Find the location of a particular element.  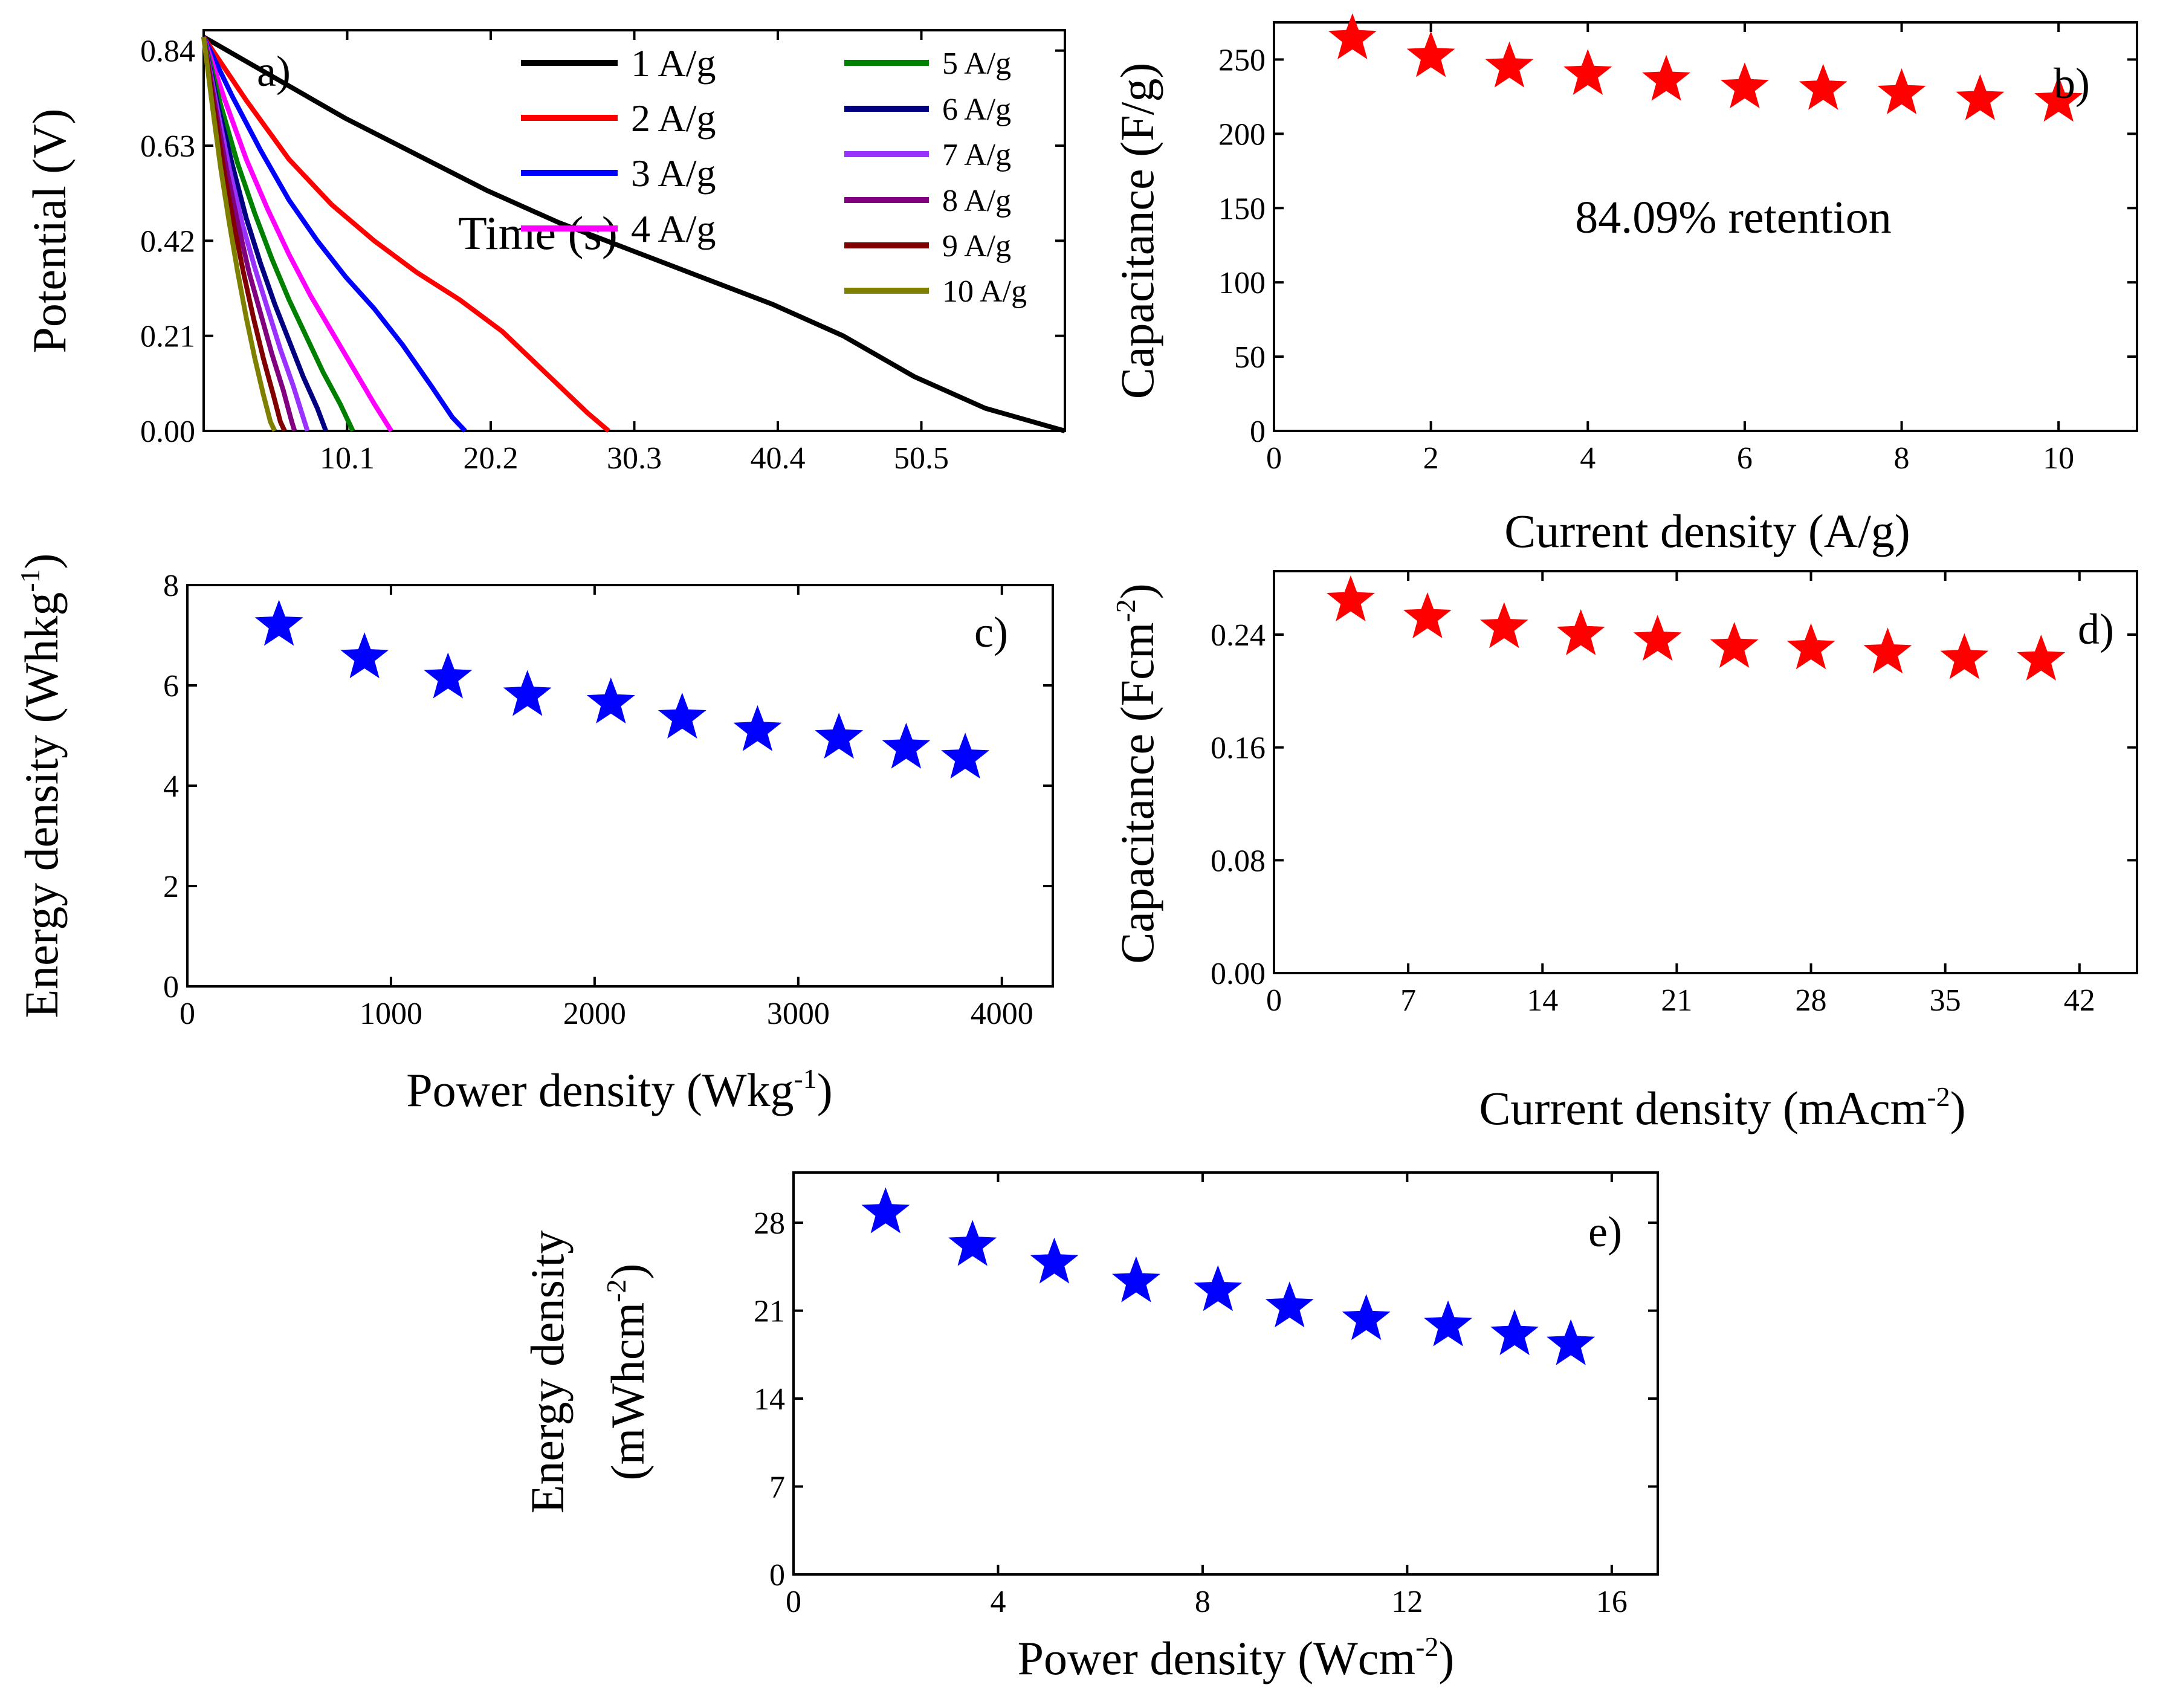

legend-label-6: 6 A/g is located at coordinates (976, 109).